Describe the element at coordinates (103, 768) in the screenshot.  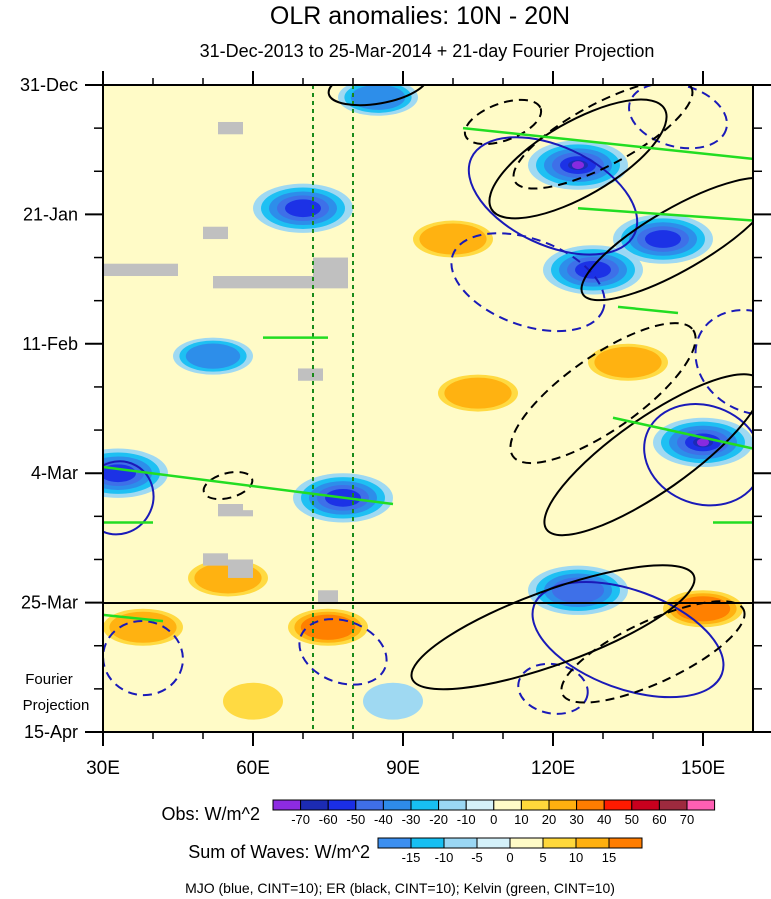
I see `x-tick-label: 30E` at that location.